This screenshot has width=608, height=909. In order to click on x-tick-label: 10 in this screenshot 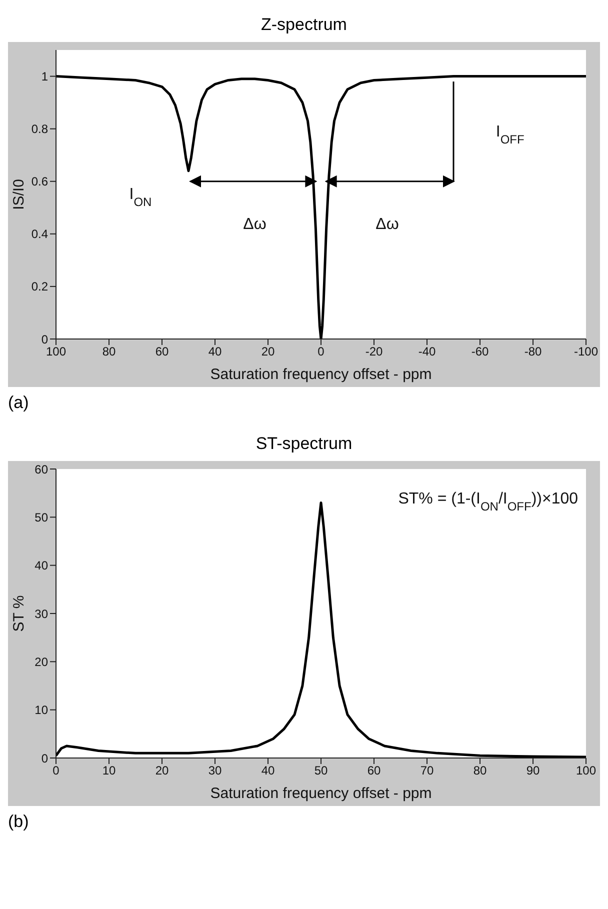, I will do `click(109, 771)`.